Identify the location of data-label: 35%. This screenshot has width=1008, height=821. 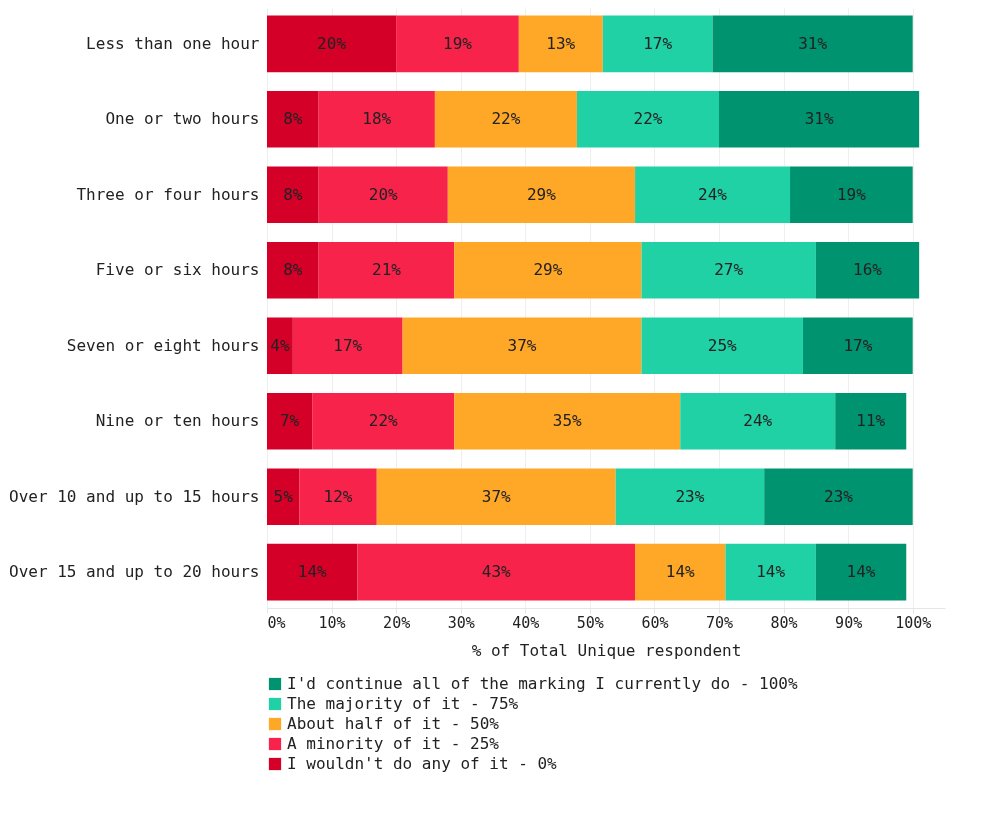
(567, 421).